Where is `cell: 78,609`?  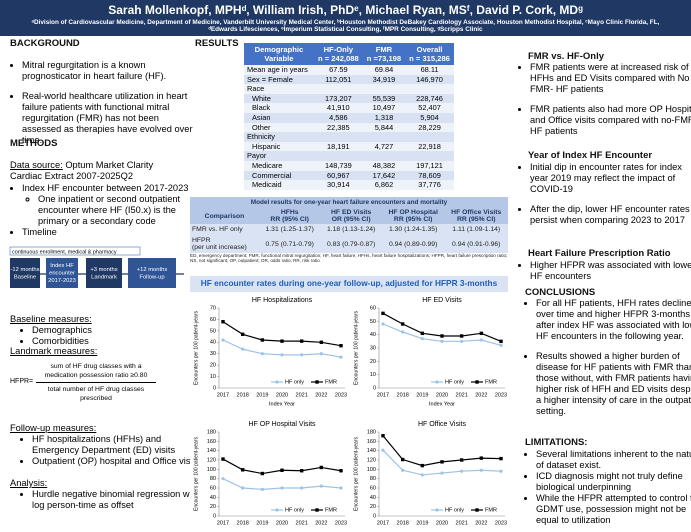 cell: 78,609 is located at coordinates (429, 175).